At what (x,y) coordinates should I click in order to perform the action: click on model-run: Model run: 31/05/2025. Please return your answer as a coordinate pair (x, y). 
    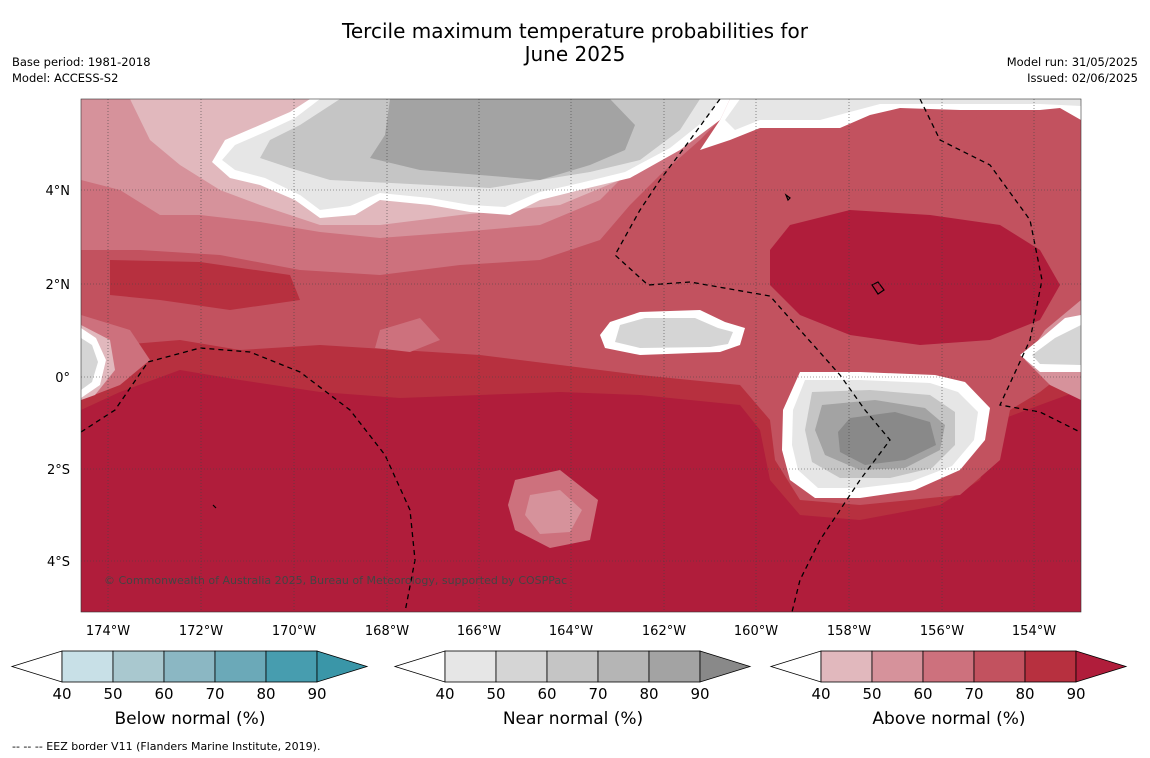
    Looking at the image, I should click on (1072, 62).